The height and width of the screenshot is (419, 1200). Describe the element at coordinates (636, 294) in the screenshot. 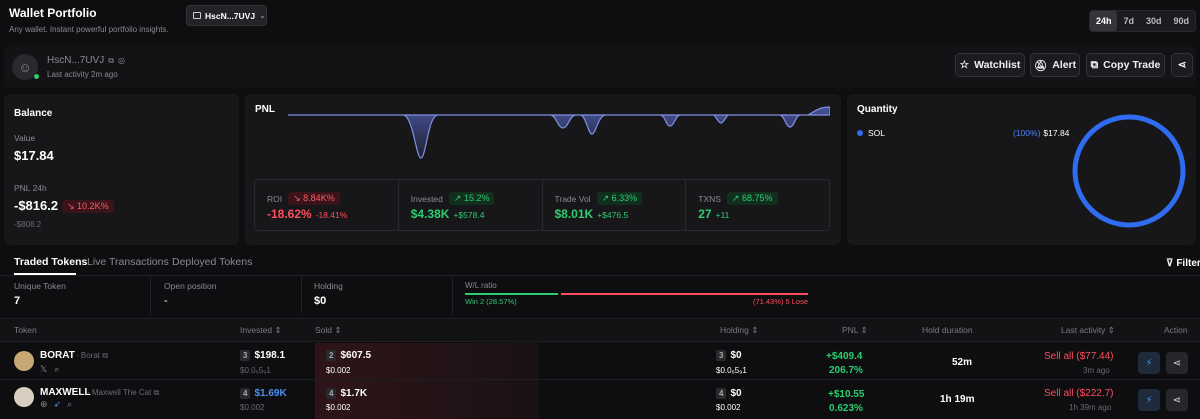

I see `wl-bar` at that location.